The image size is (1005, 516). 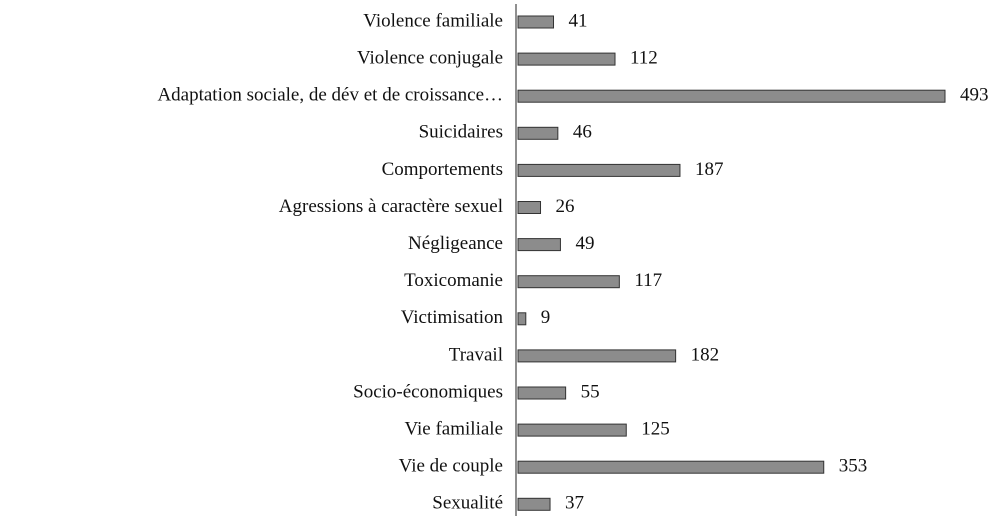 I want to click on value-label: 493, so click(x=974, y=95).